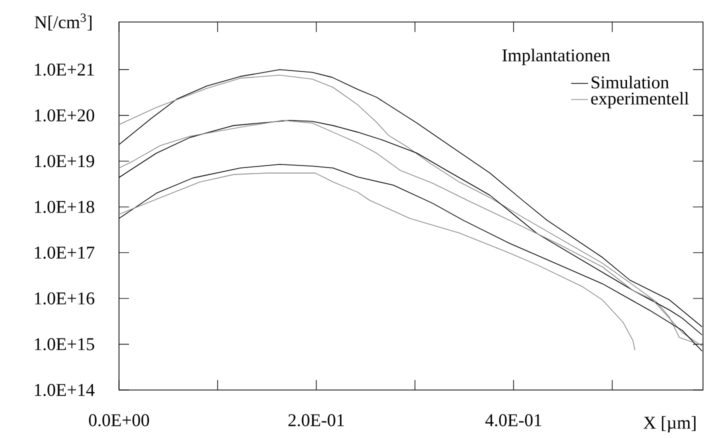 The image size is (706, 438). I want to click on x-tick-label: 4.0E-01, so click(513, 420).